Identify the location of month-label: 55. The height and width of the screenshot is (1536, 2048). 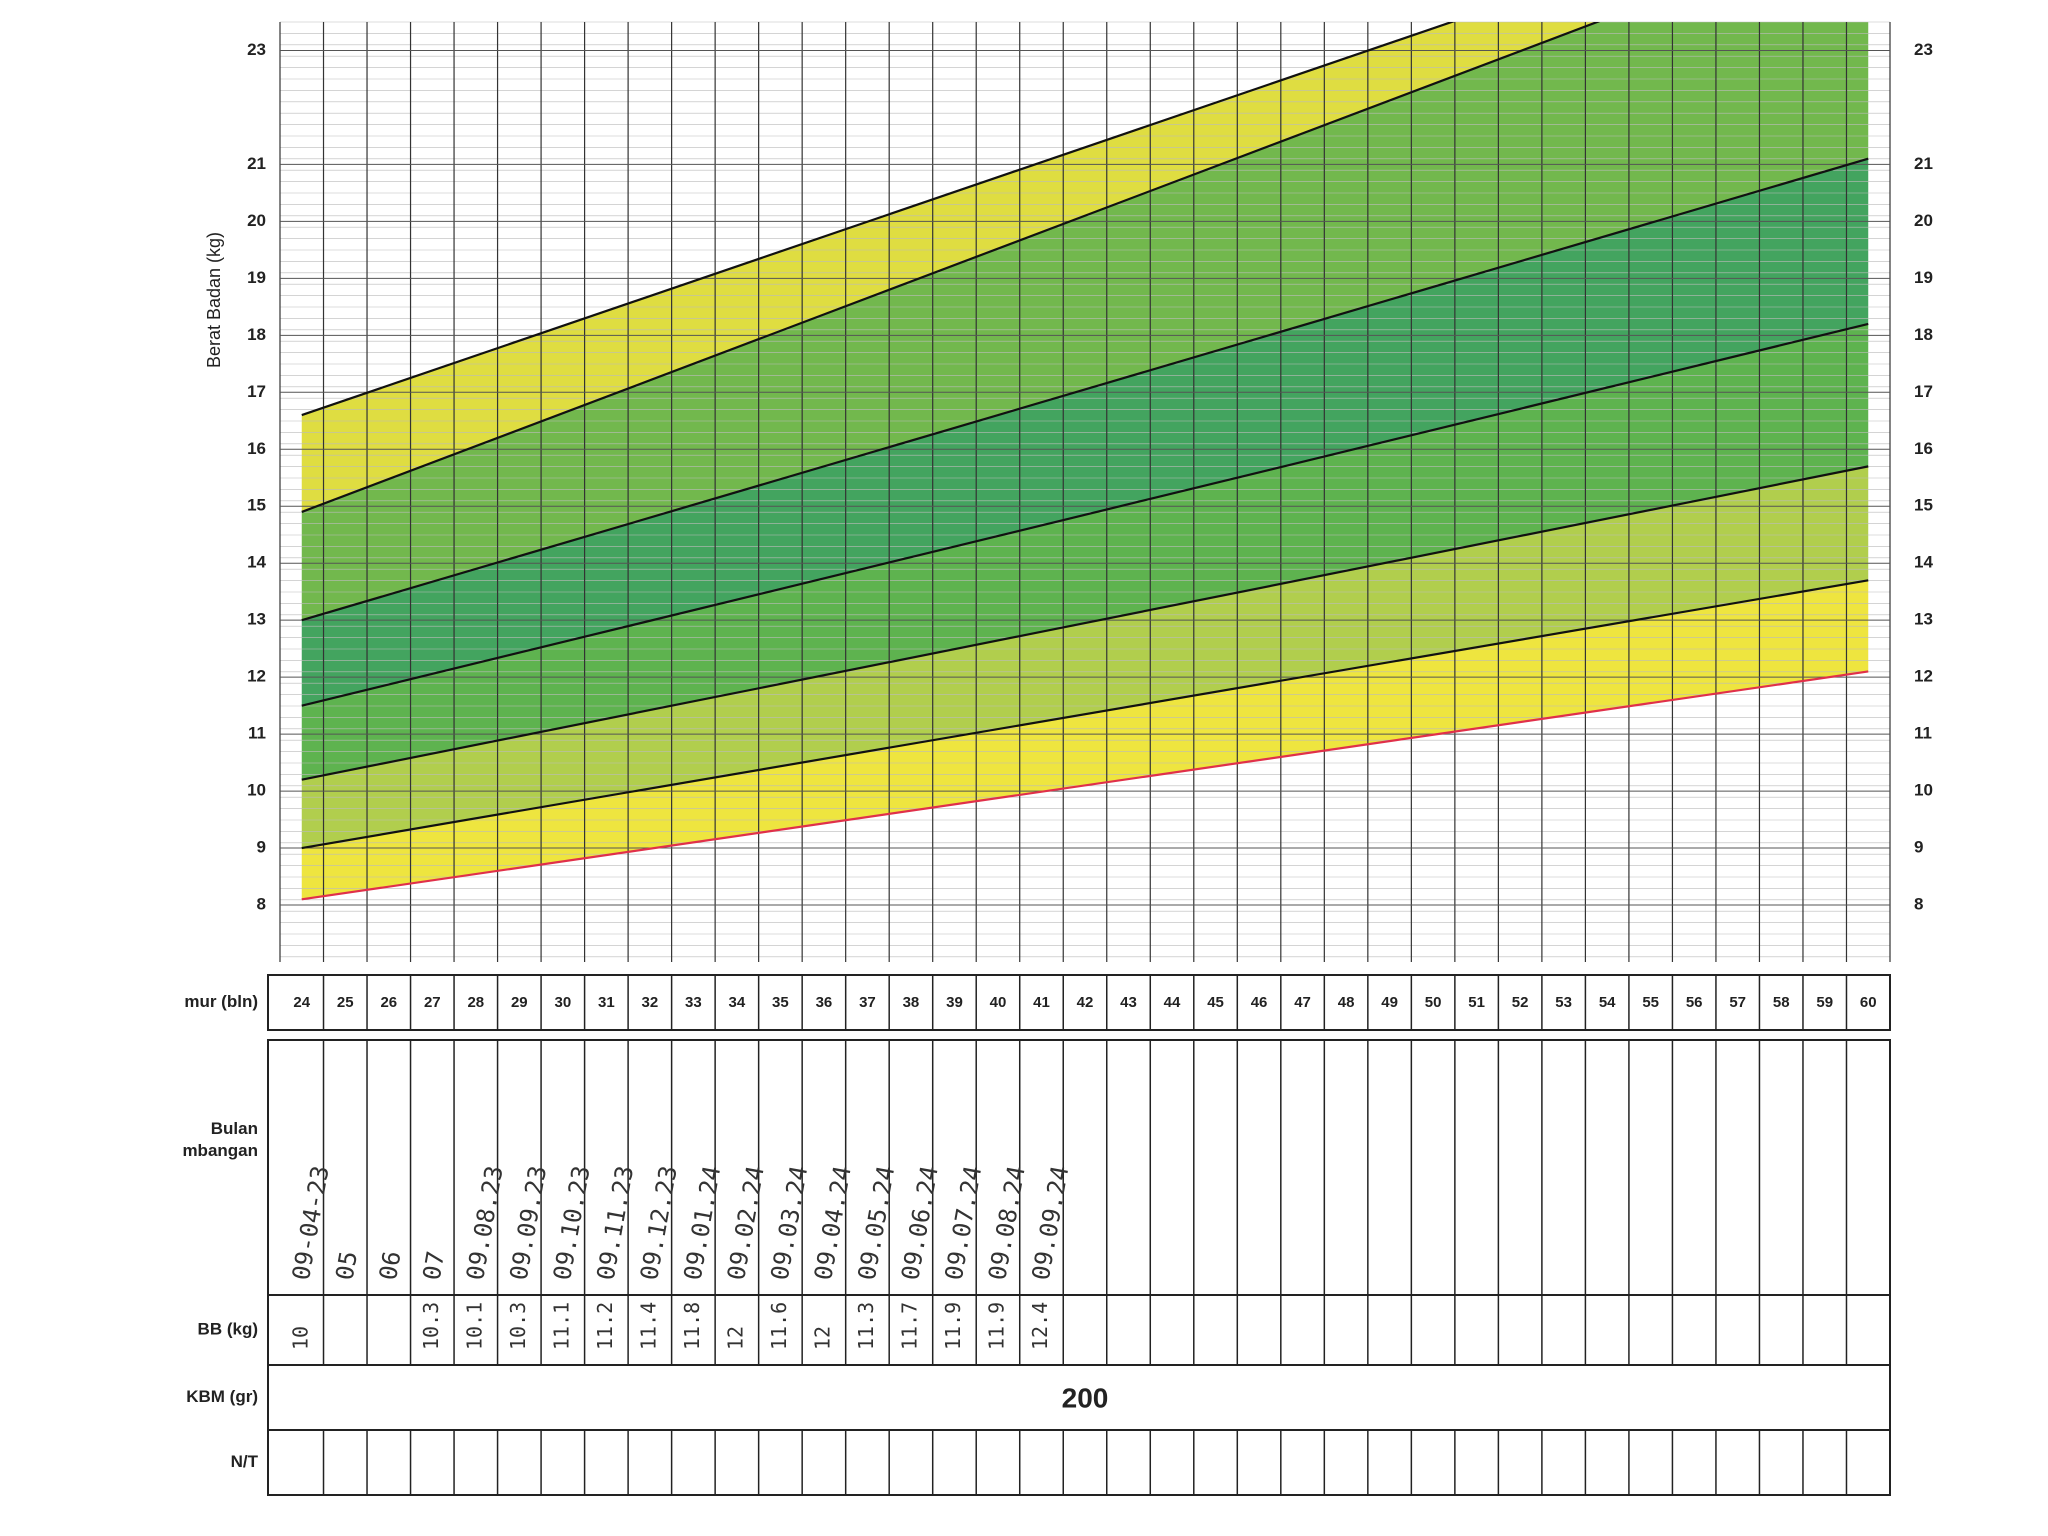
(1650, 1002).